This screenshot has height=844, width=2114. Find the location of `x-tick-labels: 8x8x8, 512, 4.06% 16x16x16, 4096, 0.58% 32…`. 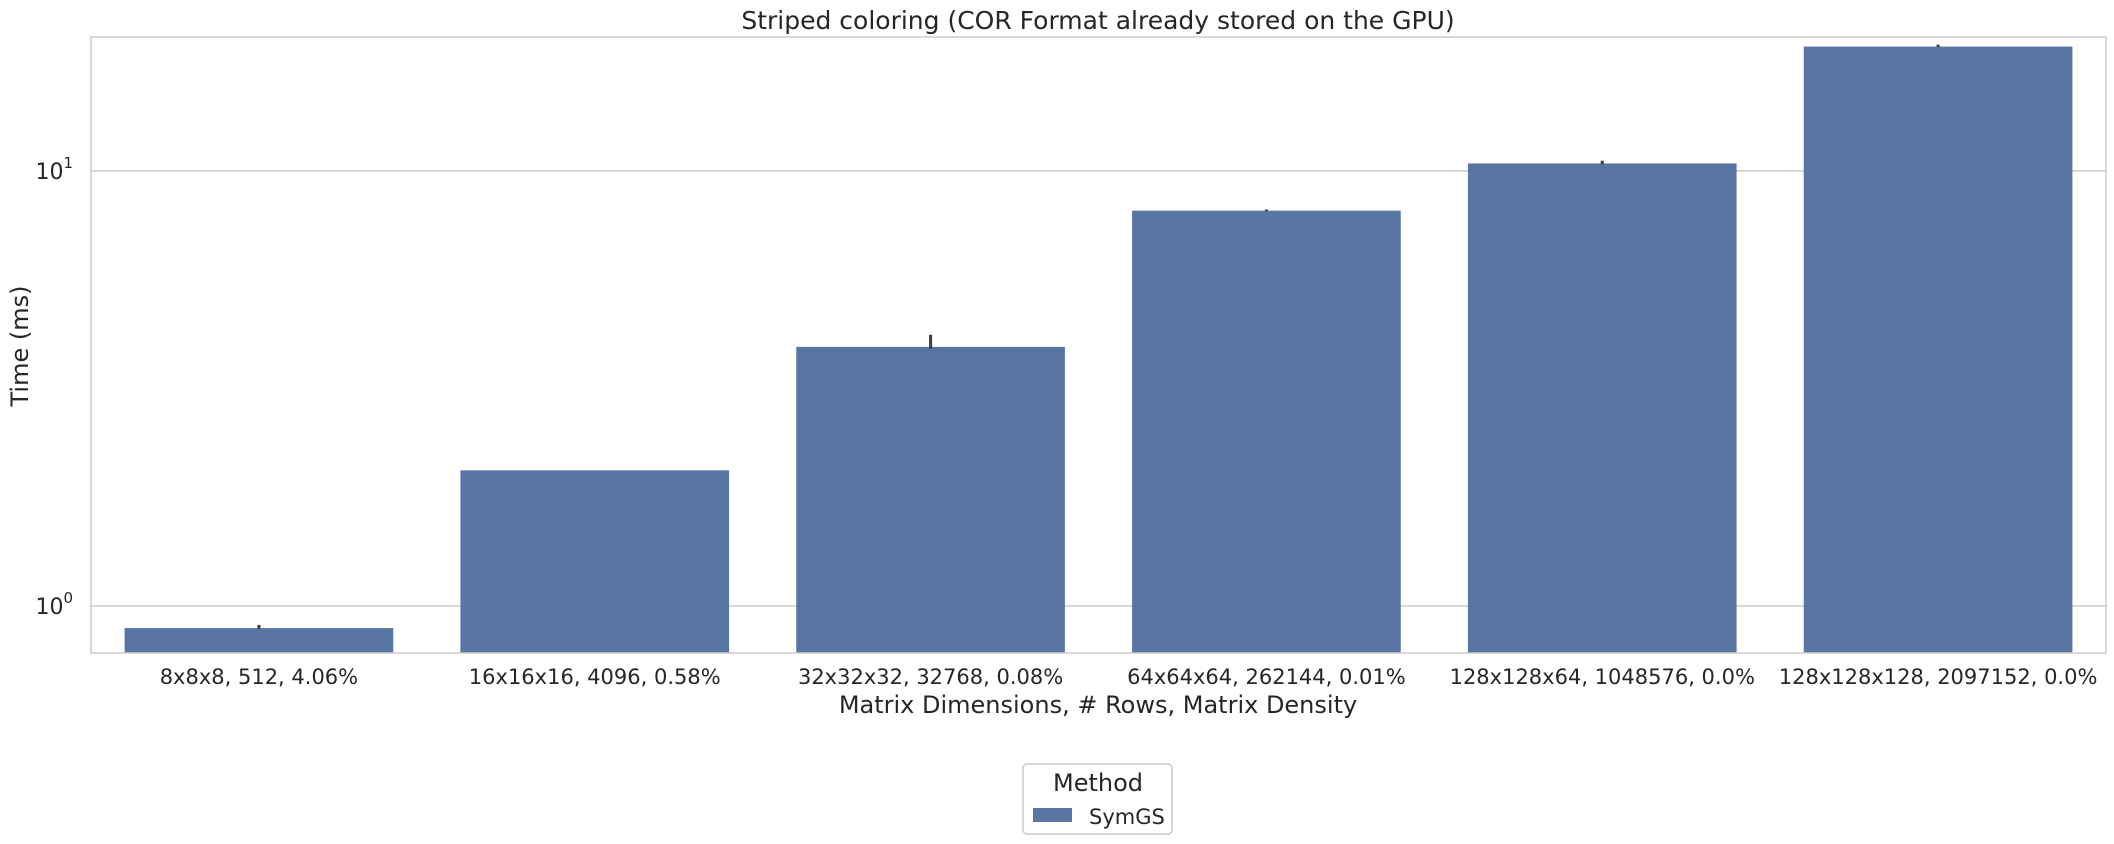

x-tick-labels: 8x8x8, 512, 4.06% 16x16x16, 4096, 0.58% 32… is located at coordinates (1129, 677).